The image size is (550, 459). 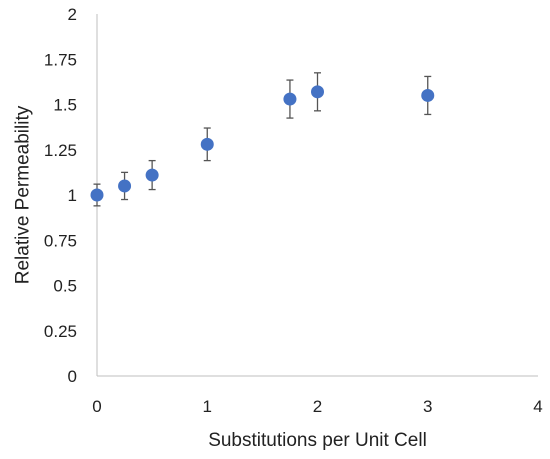 I want to click on x-tick-label: 2, so click(x=317, y=406).